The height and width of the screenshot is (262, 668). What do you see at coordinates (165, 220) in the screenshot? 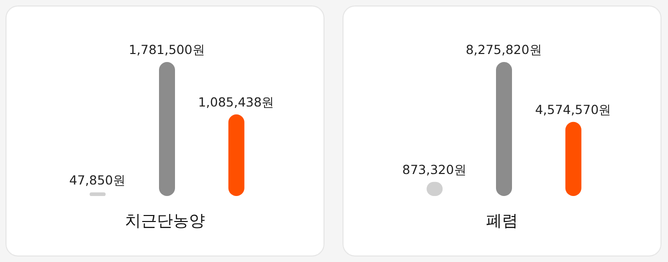
I see `text: 치근단농양` at bounding box center [165, 220].